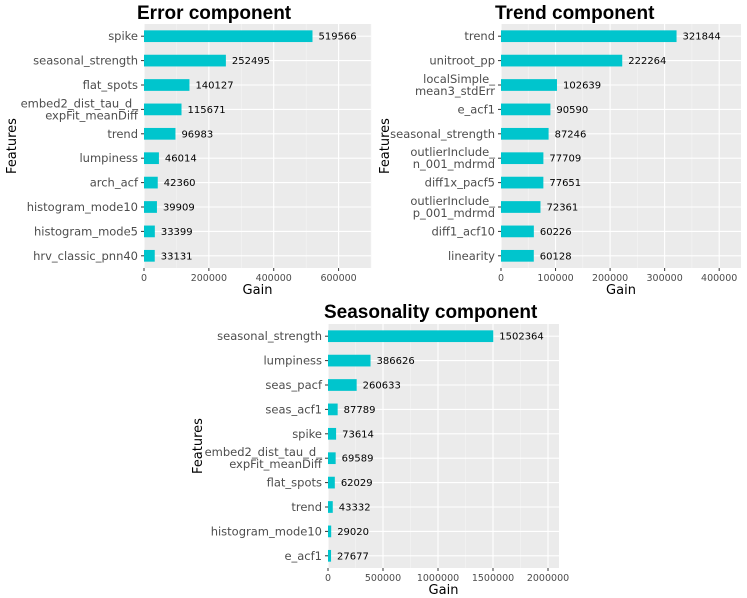 This screenshot has width=747, height=598. What do you see at coordinates (355, 508) in the screenshot?
I see `bar-value-label: 43332` at bounding box center [355, 508].